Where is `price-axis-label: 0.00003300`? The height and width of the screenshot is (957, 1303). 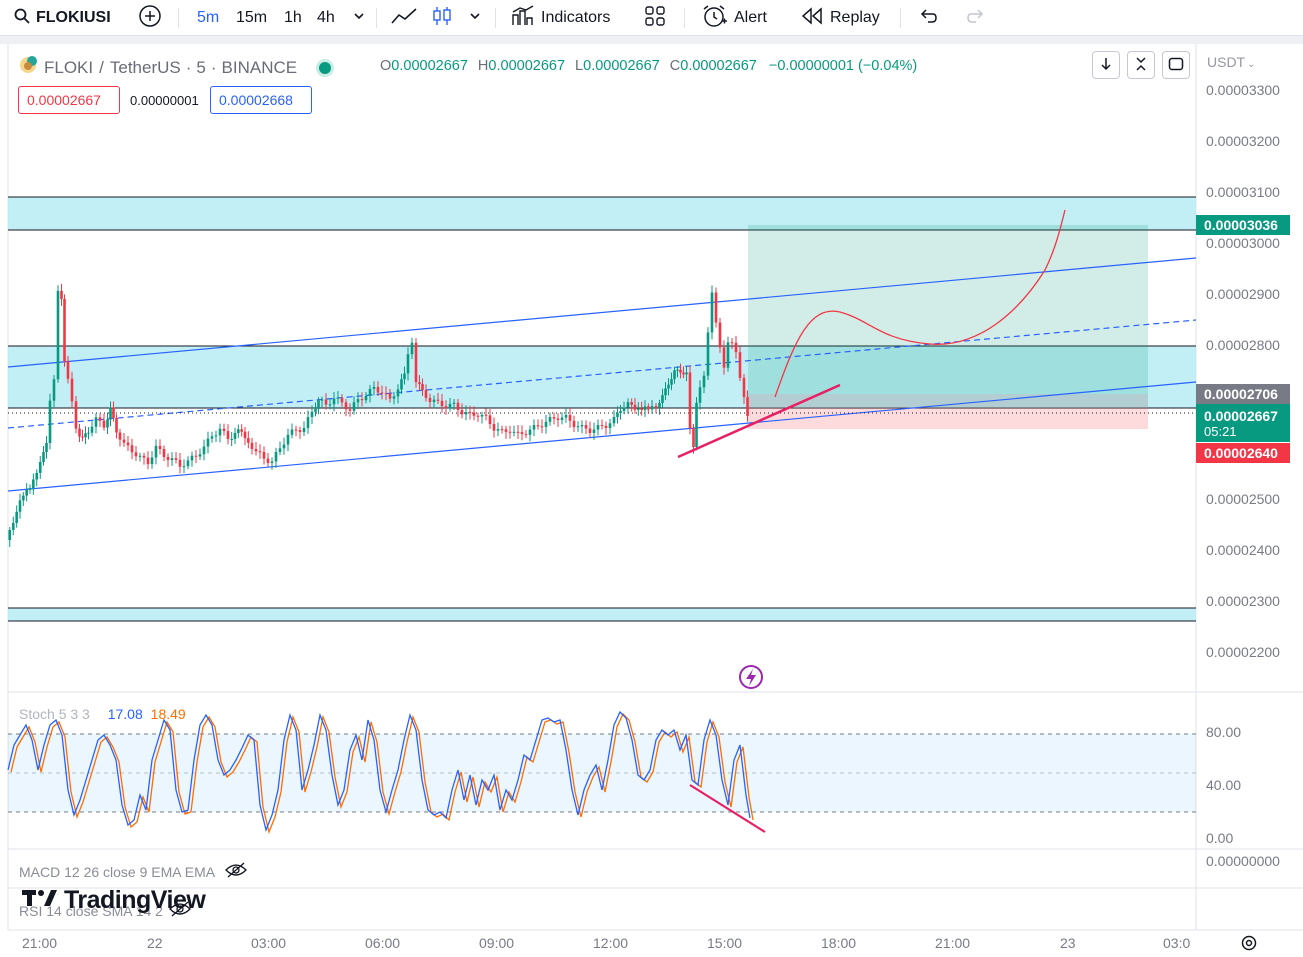 price-axis-label: 0.00003300 is located at coordinates (1243, 90).